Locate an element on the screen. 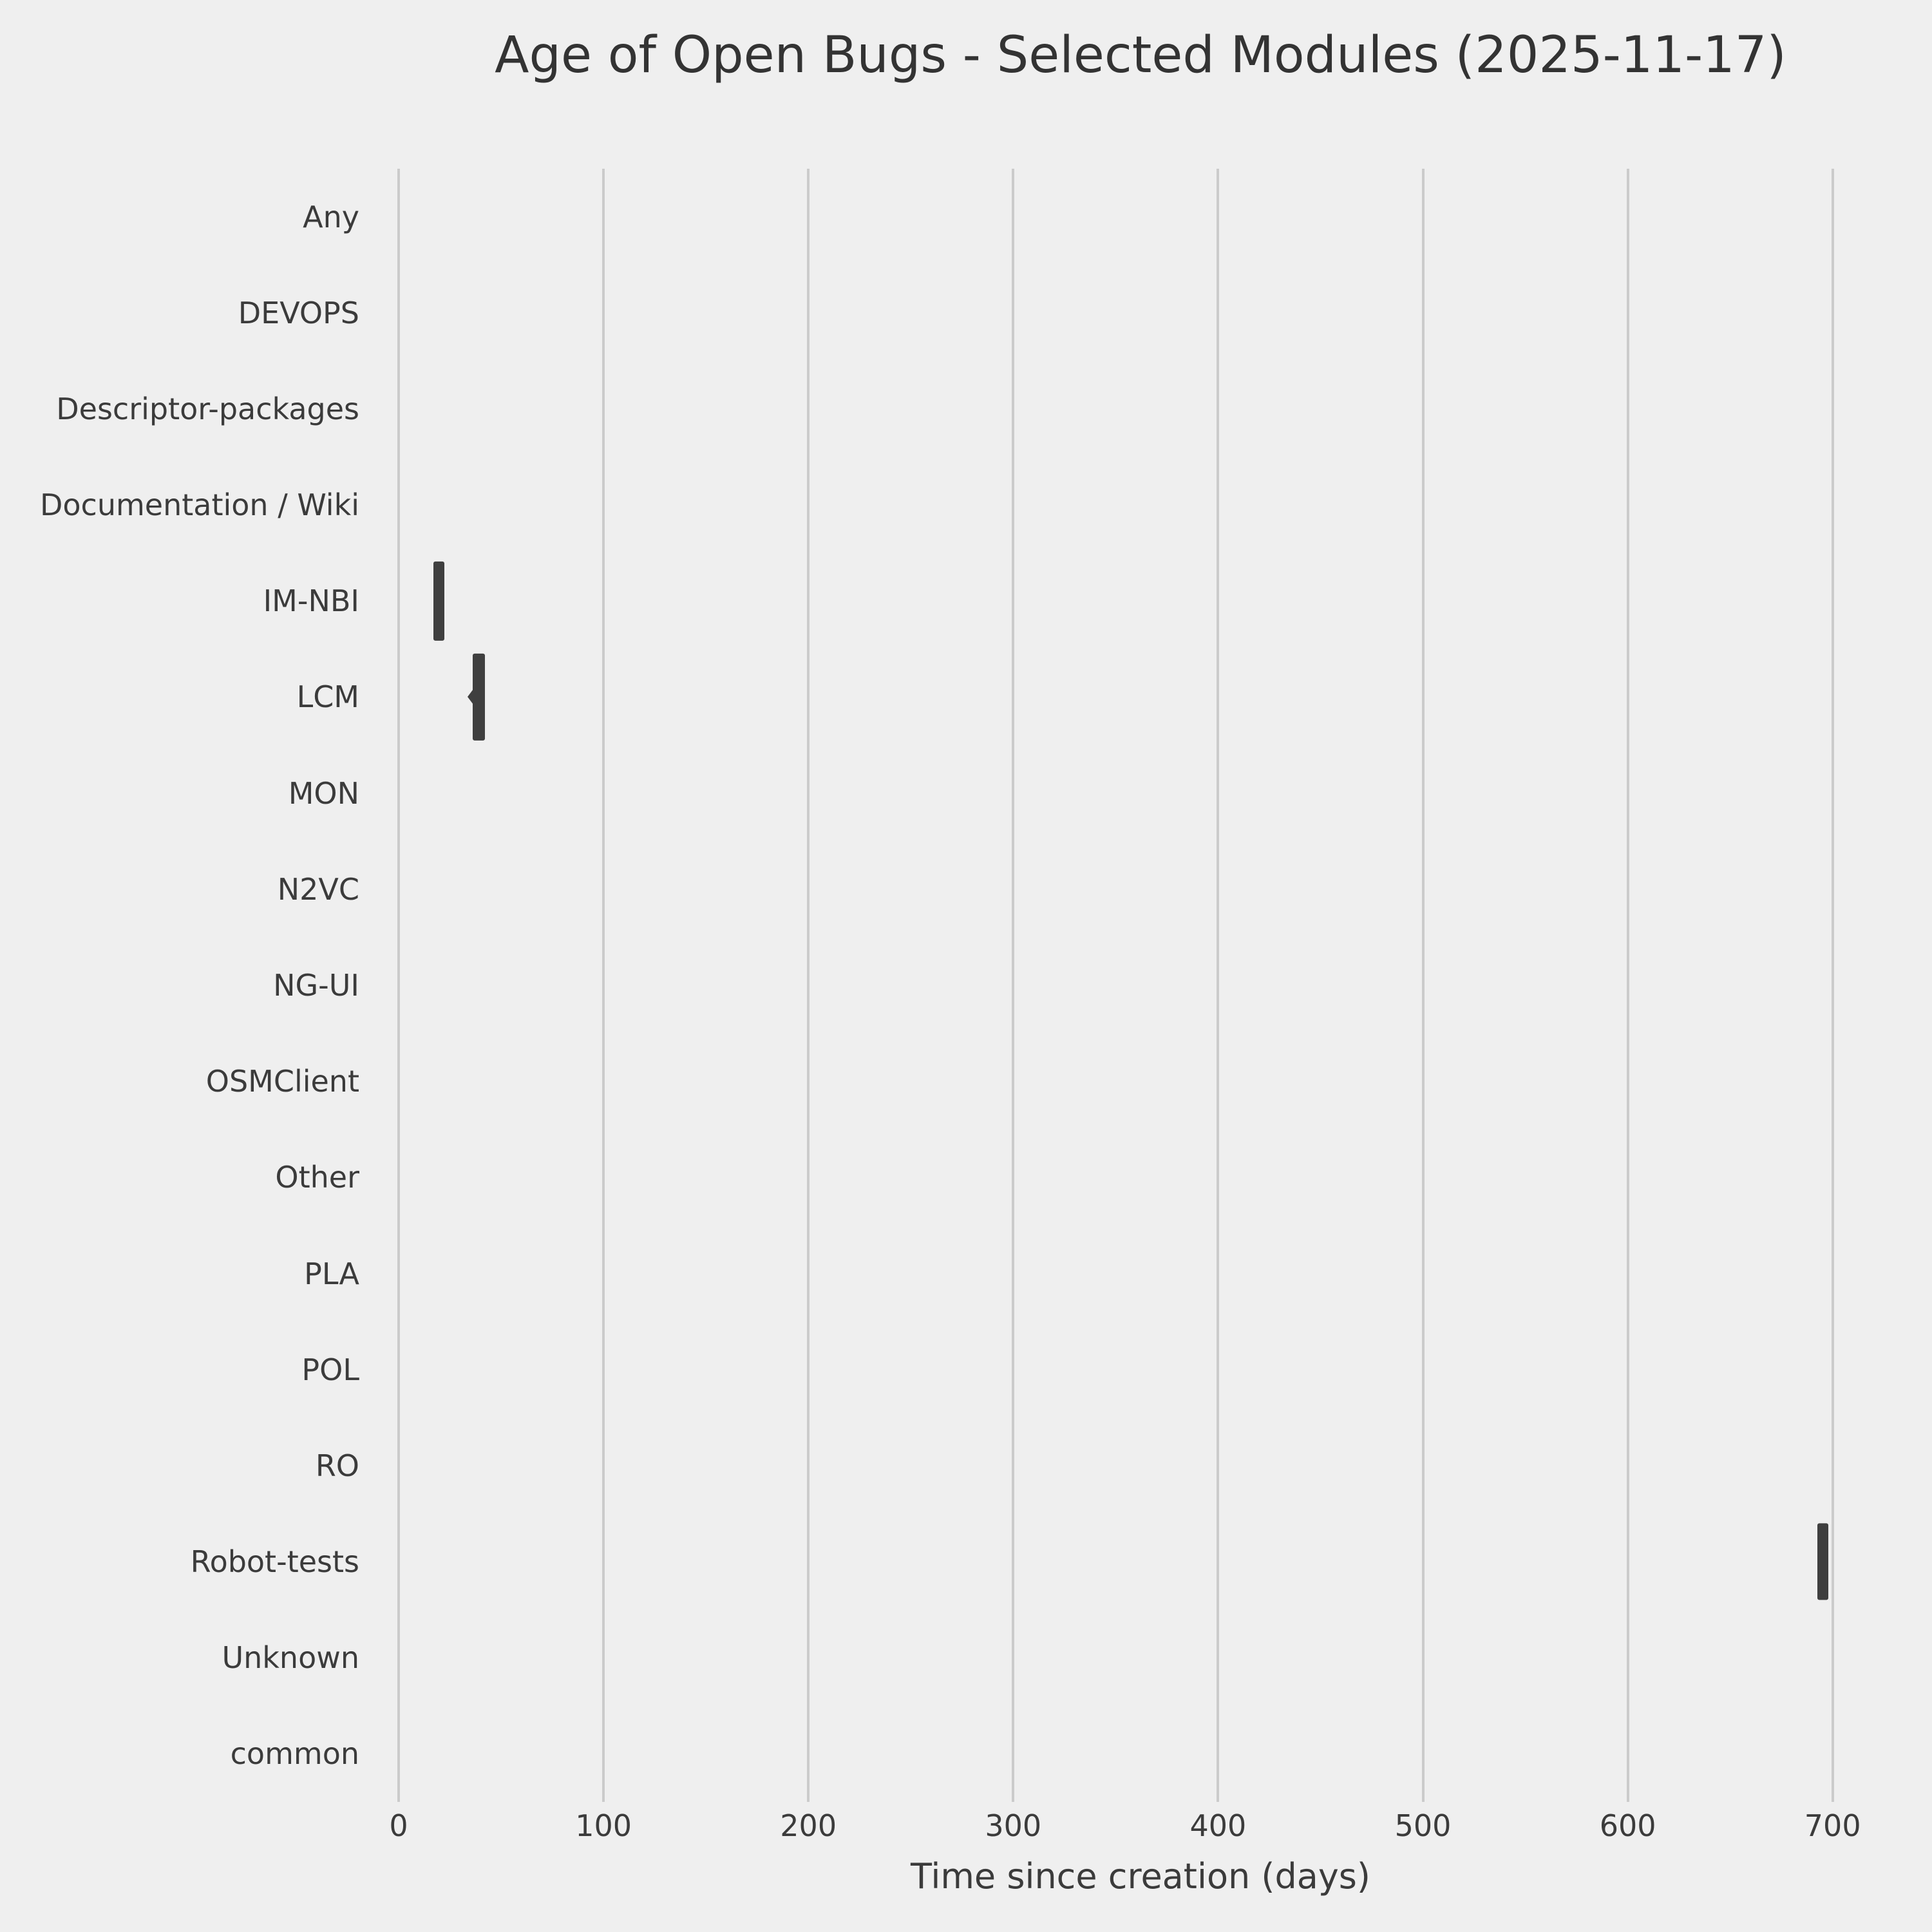 The width and height of the screenshot is (1932, 1932). violin-peak-LCM is located at coordinates (471, 697).